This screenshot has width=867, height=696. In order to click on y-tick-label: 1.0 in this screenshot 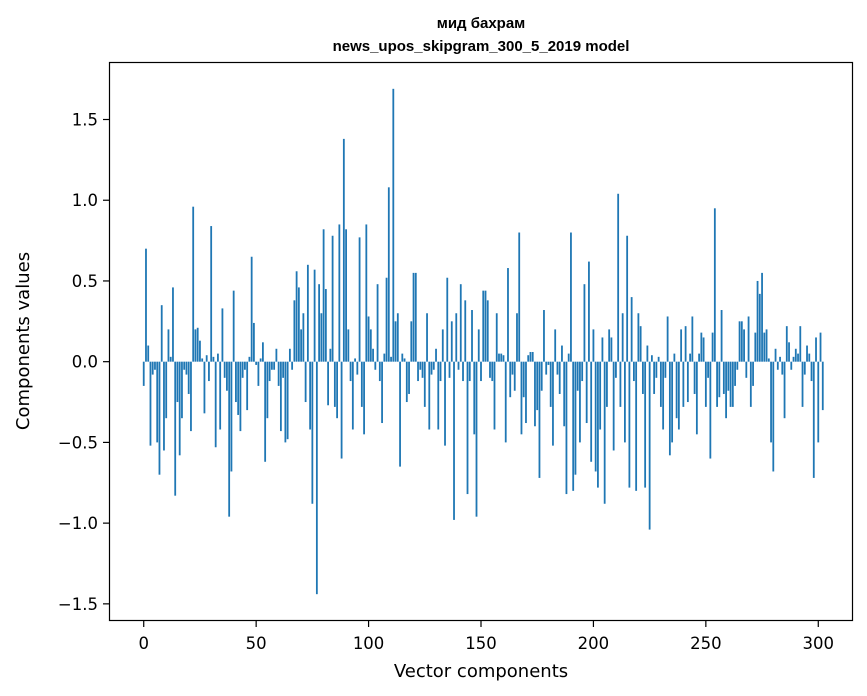, I will do `click(85, 200)`.